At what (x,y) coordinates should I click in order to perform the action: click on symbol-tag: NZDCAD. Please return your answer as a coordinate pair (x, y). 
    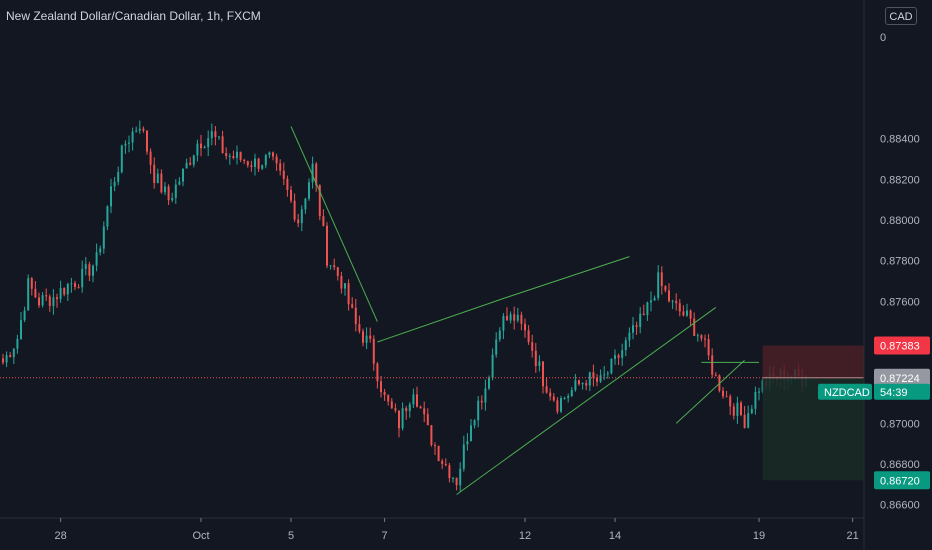
    Looking at the image, I should click on (847, 393).